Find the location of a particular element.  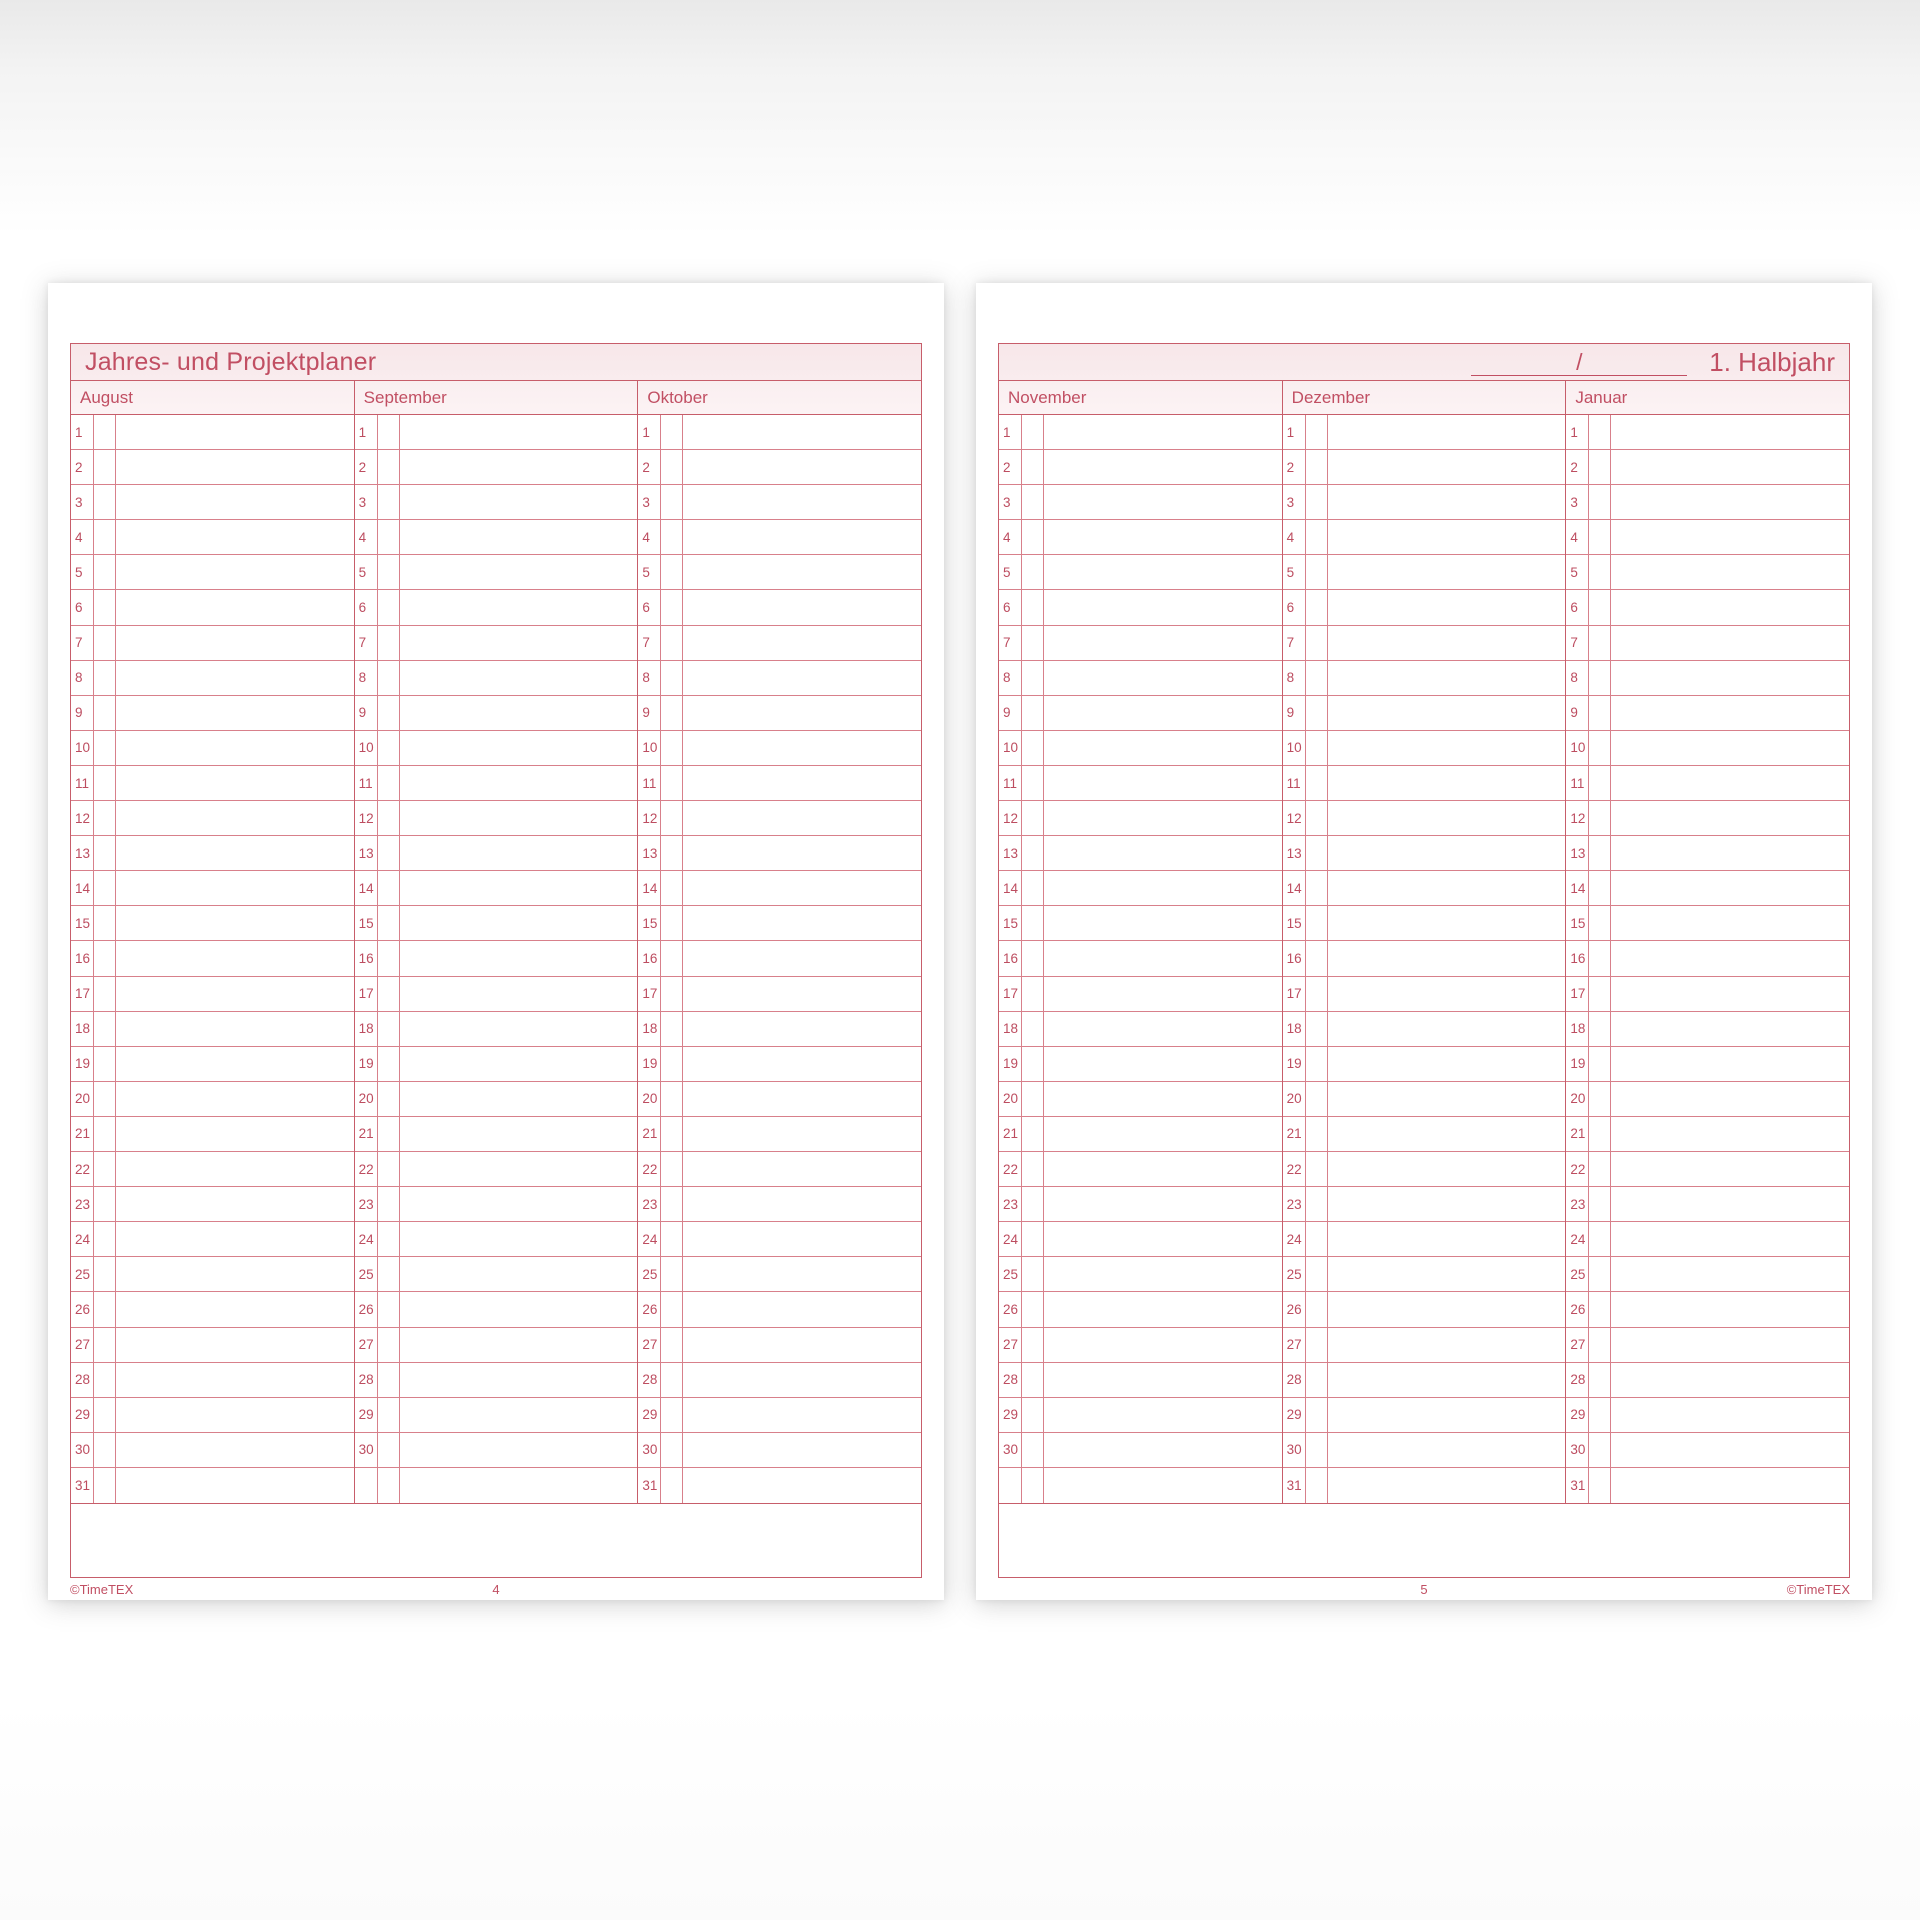

day-row: 8 is located at coordinates (1424, 678).